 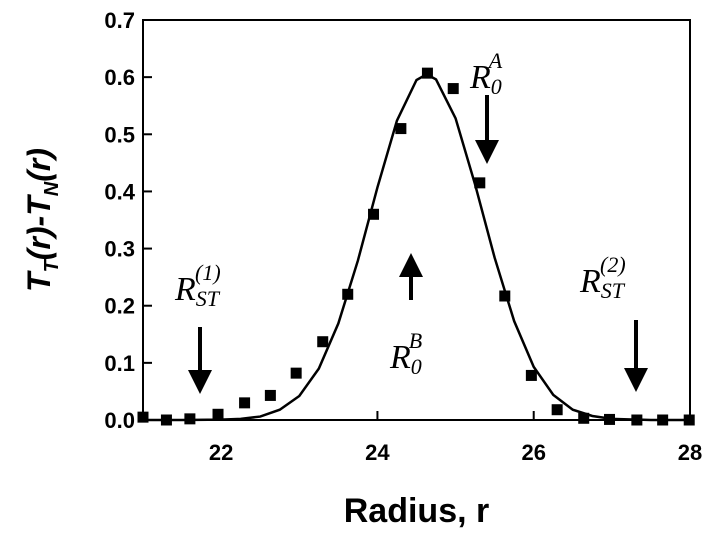 I want to click on x-tick-label: 22, so click(x=221, y=452).